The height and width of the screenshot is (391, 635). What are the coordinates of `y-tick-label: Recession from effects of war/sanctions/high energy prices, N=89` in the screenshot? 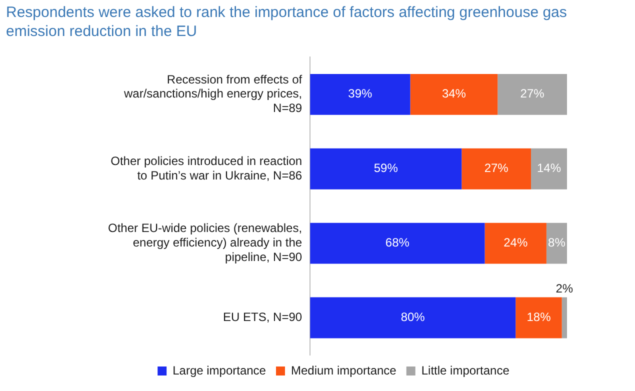 It's located at (212, 94).